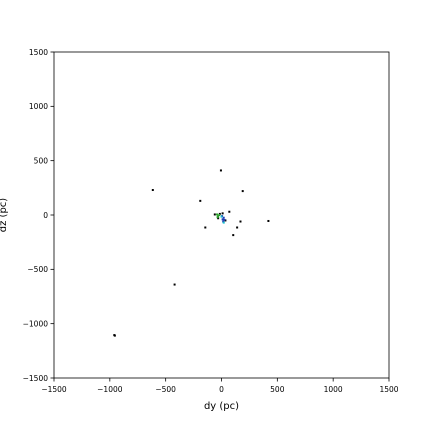 Image resolution: width=432 pixels, height=437 pixels. Describe the element at coordinates (38, 215) in the screenshot. I see `y-ticks: −1500 −1000 −500 0 500 1000 1500` at that location.